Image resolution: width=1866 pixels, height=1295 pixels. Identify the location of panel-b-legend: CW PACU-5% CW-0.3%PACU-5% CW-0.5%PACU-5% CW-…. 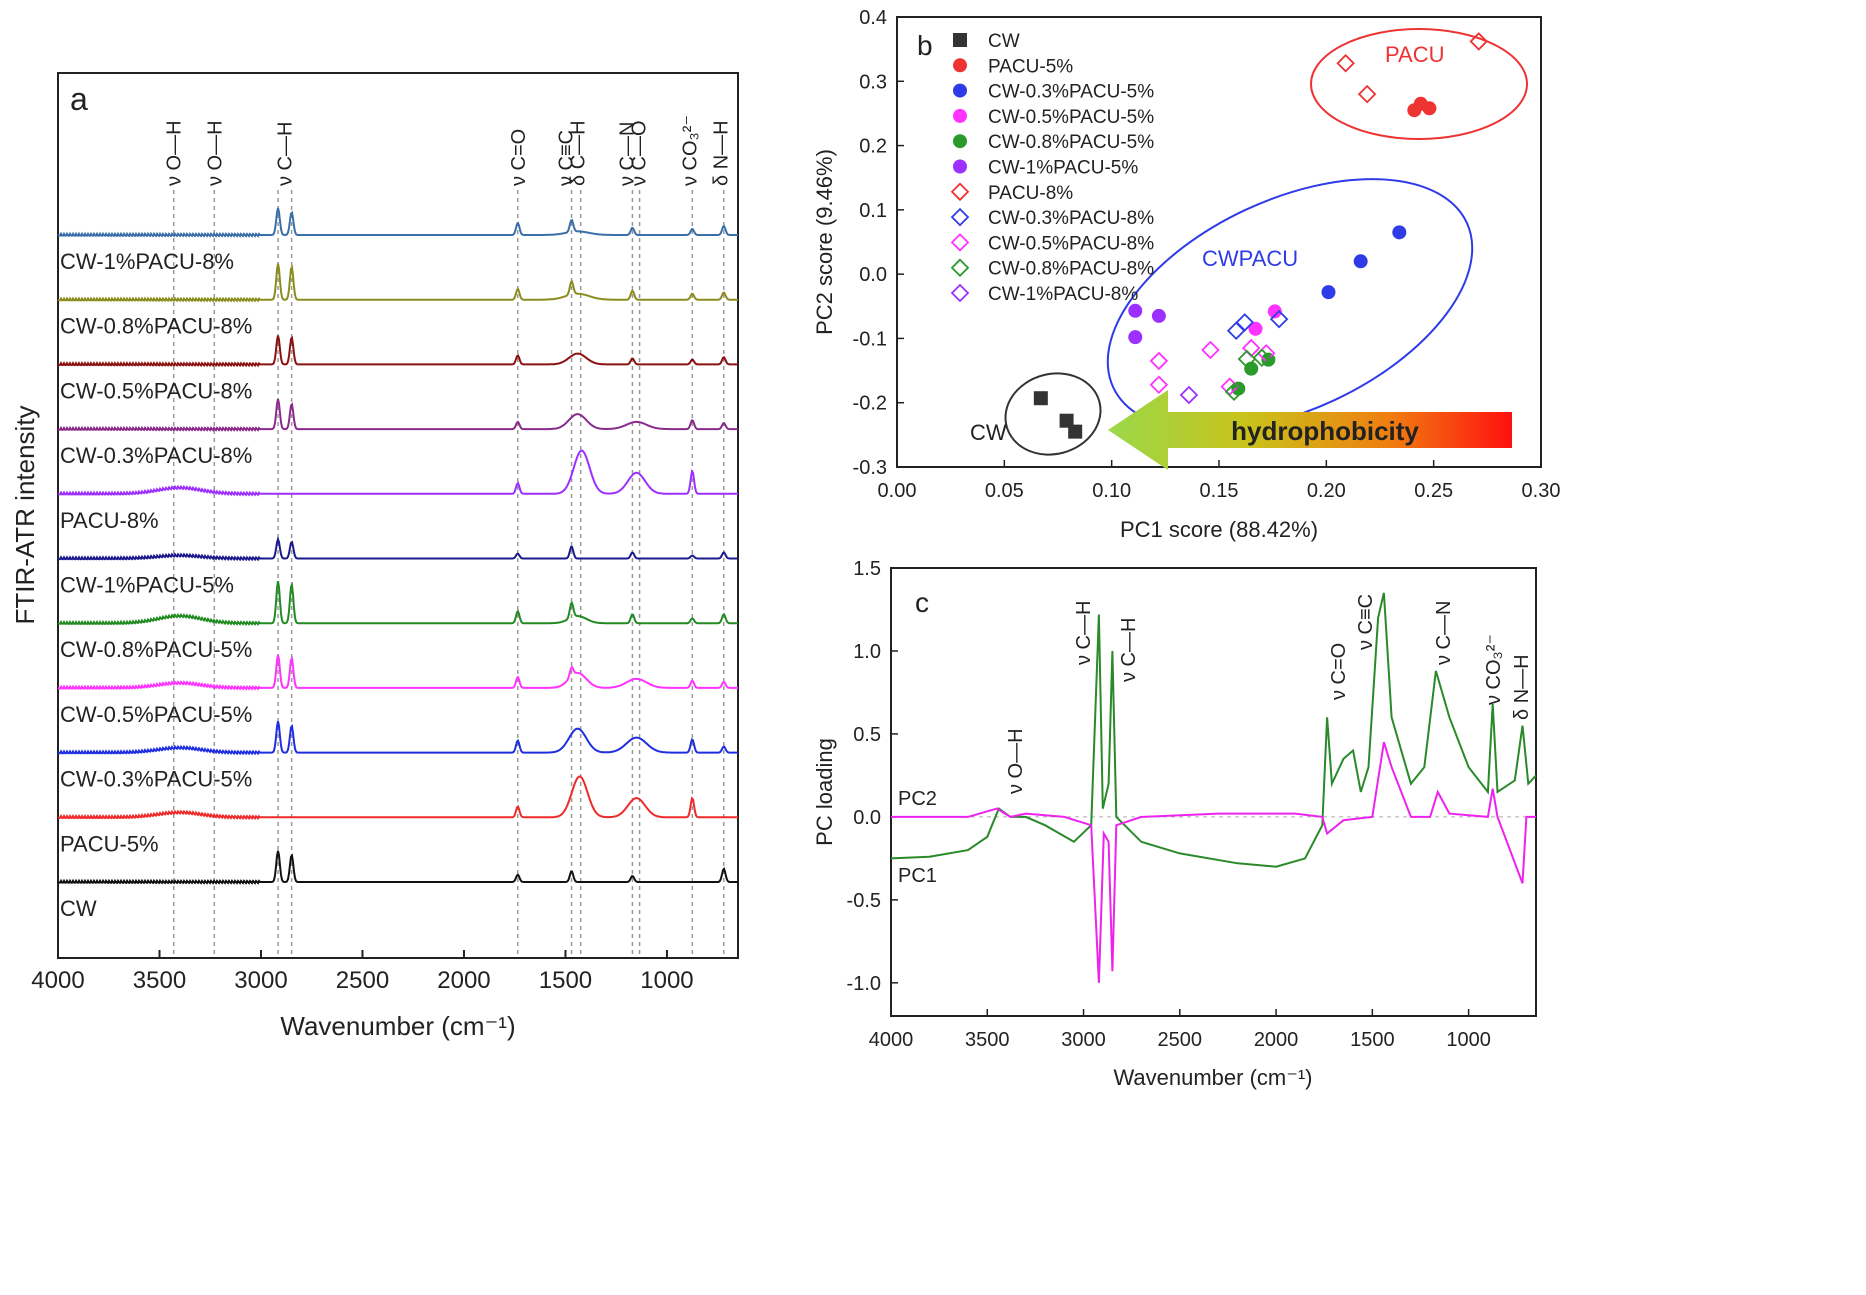
(1052, 168).